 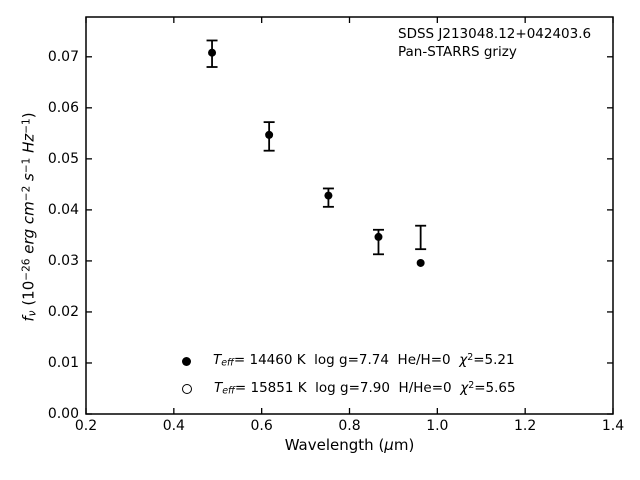 I want to click on legend-entry-model-2: Teff= 15851 K log g=7.90 H/He=0 χ2=5.65, so click(x=349, y=389).